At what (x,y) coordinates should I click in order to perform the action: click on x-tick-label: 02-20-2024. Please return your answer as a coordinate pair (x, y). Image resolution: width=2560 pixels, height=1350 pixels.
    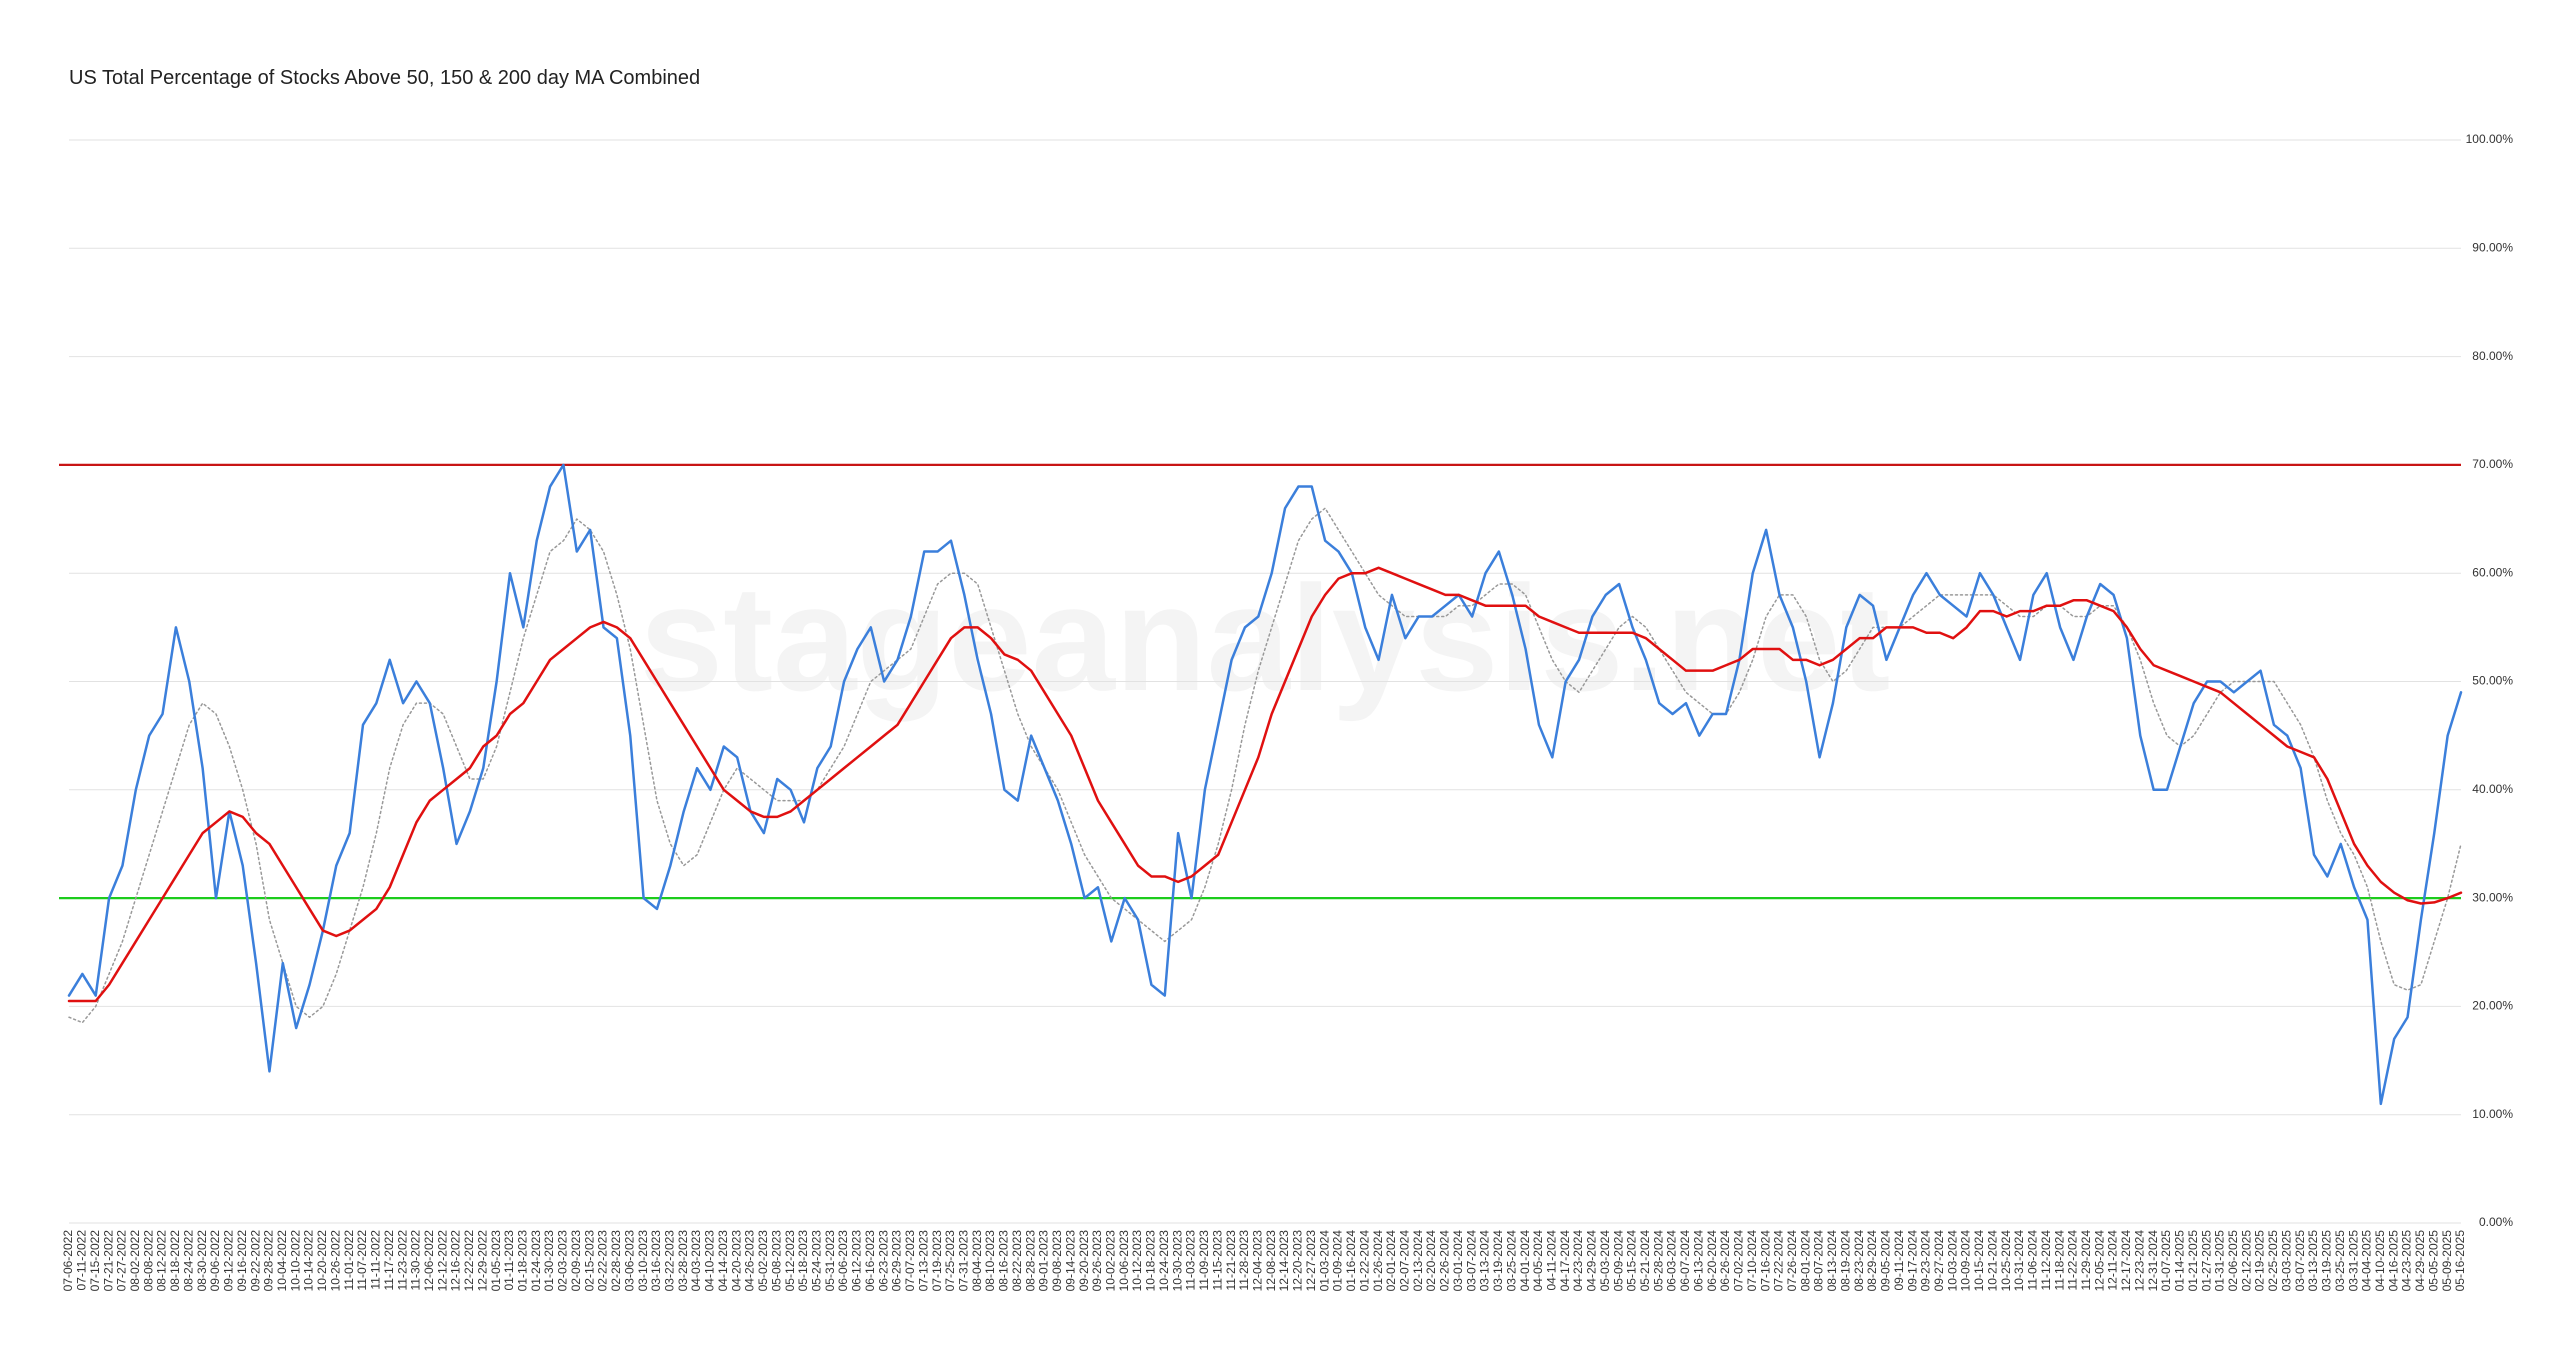
    Looking at the image, I should click on (1431, 1261).